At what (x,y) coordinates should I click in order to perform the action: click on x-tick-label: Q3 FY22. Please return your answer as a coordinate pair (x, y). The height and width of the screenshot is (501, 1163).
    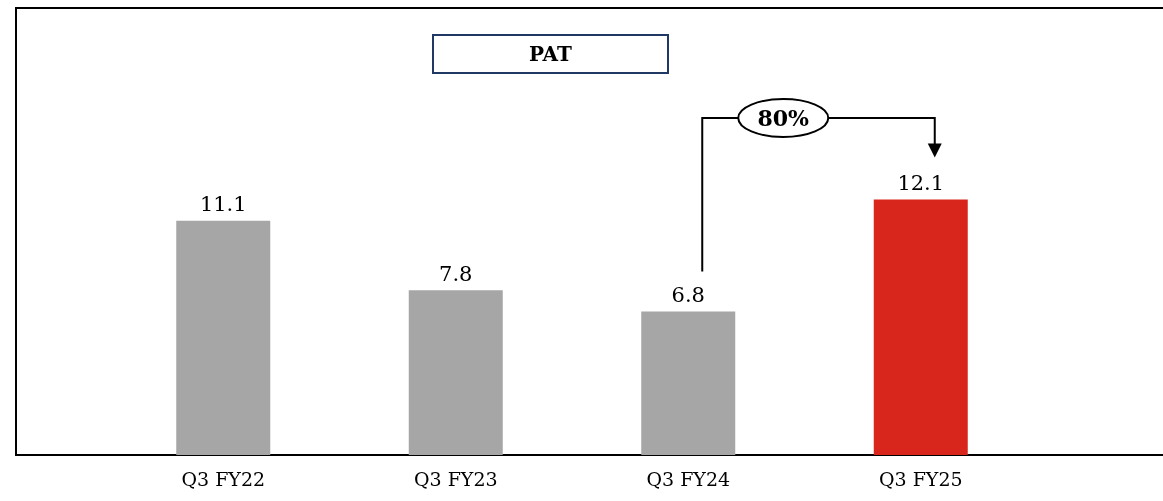
    Looking at the image, I should click on (223, 478).